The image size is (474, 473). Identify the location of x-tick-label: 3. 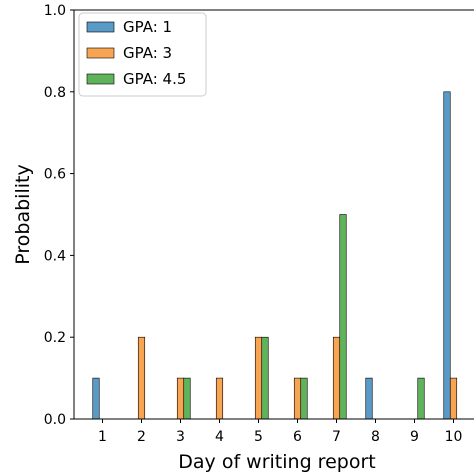
(180, 437).